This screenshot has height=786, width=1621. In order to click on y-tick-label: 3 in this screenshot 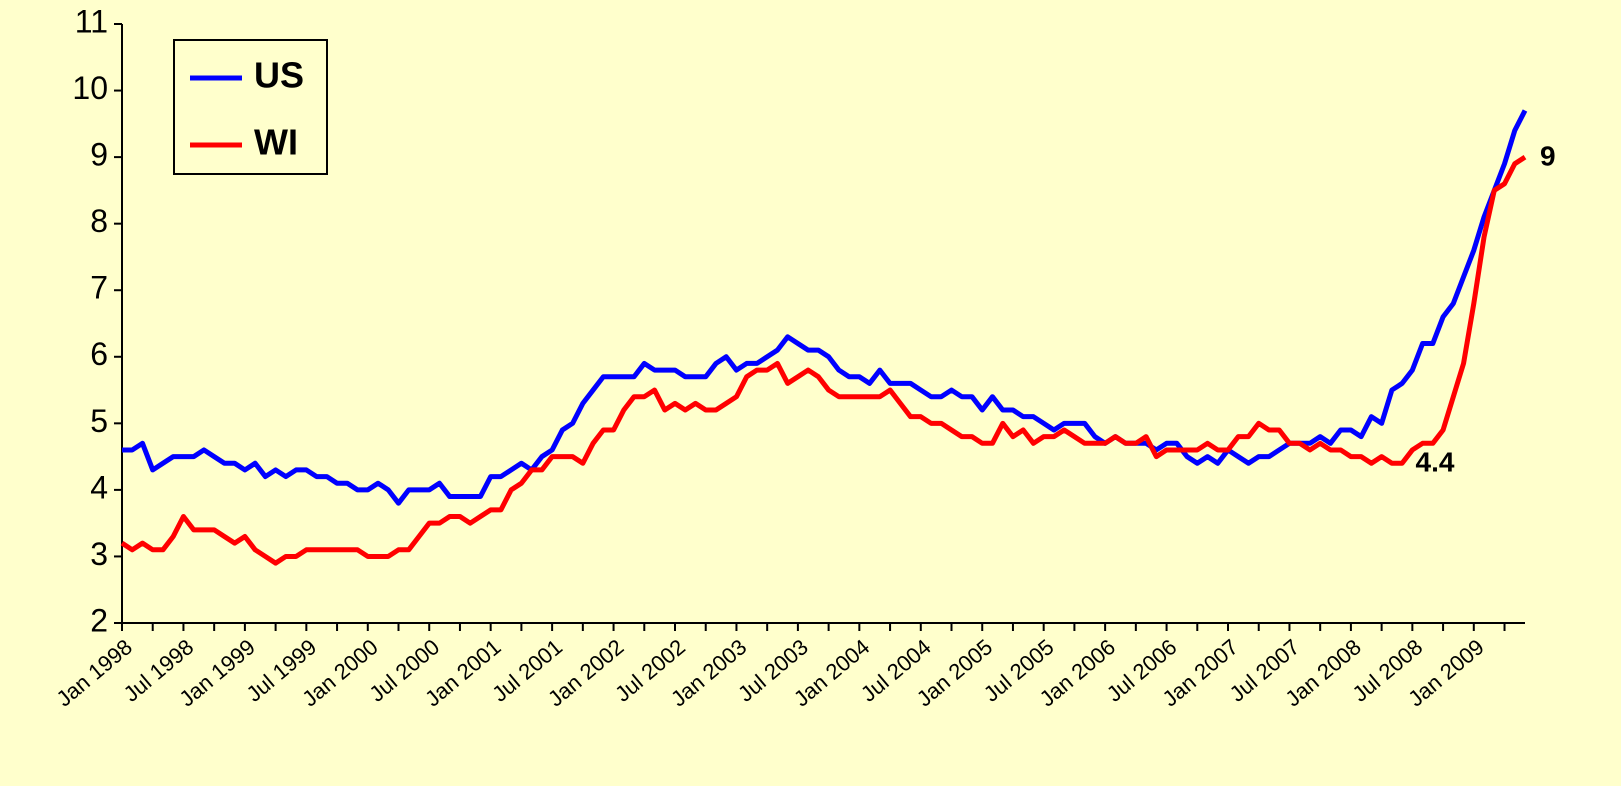, I will do `click(99, 554)`.